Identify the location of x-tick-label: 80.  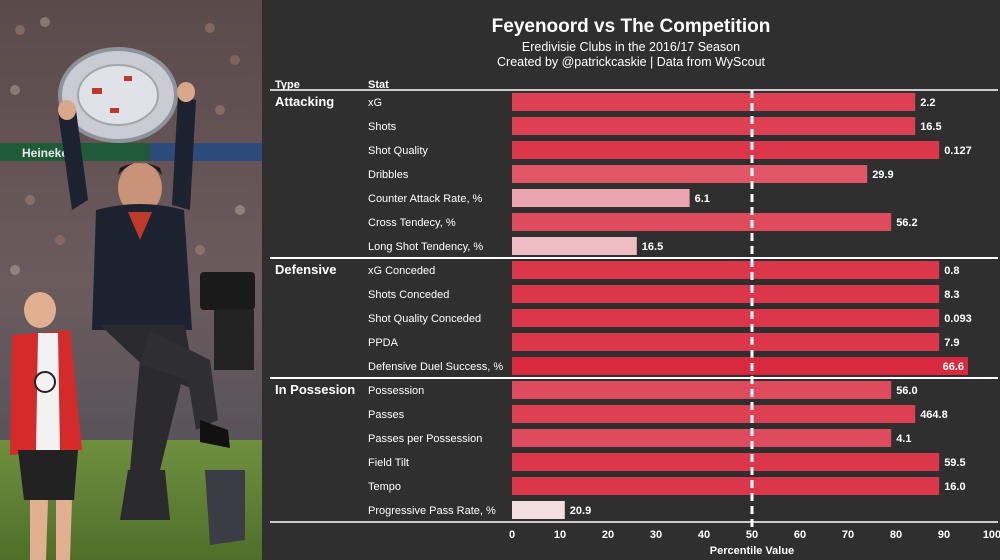
(896, 535).